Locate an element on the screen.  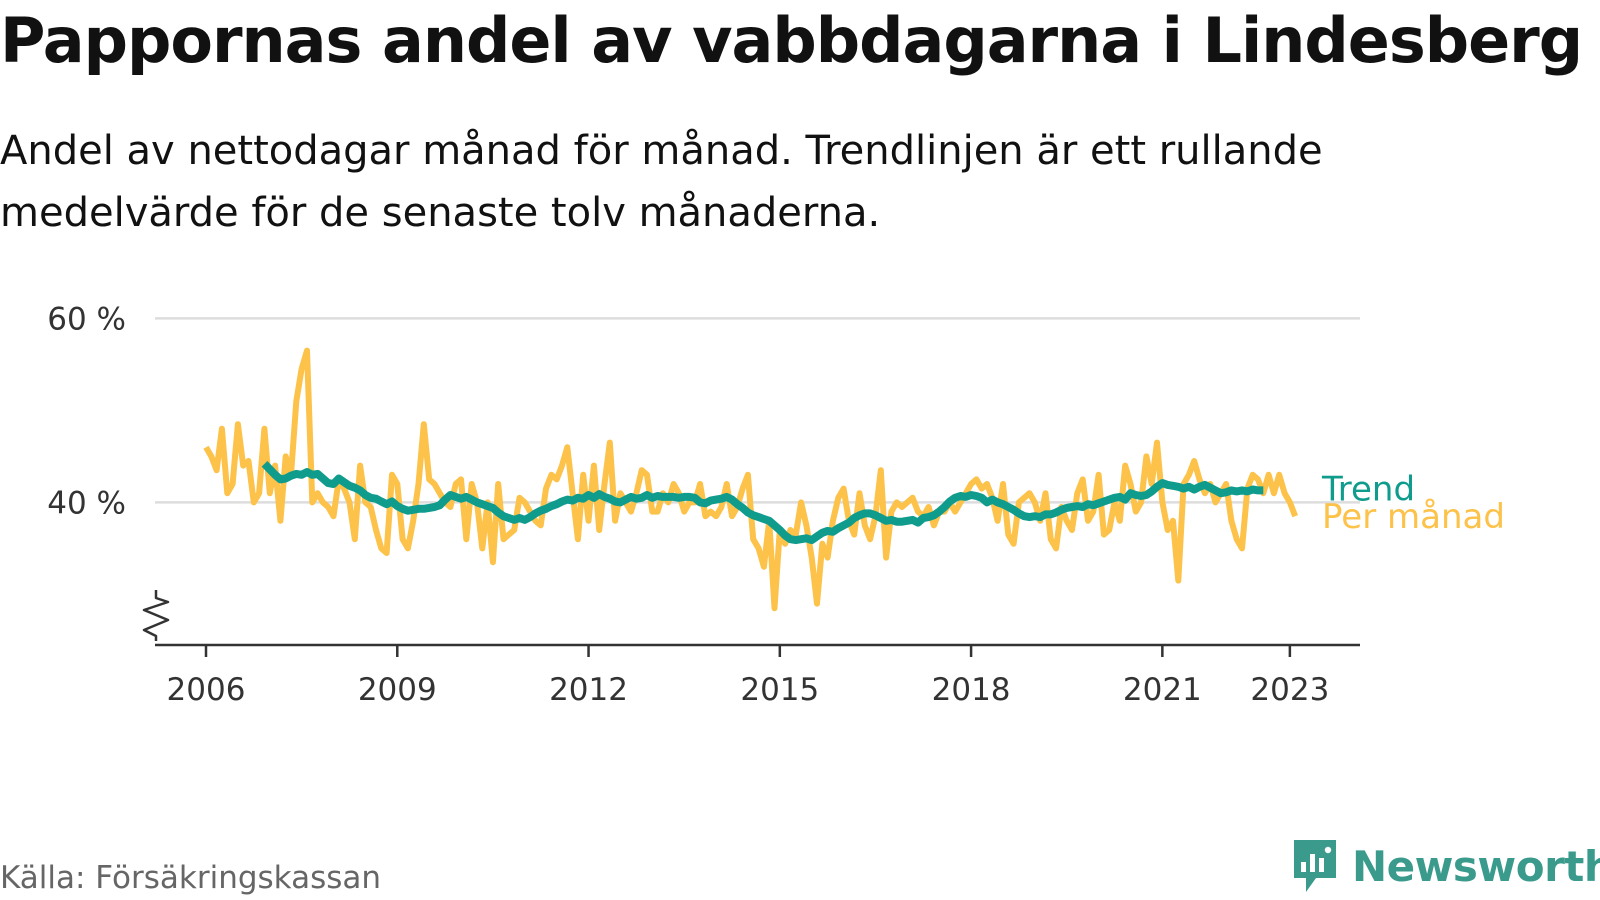
x-tick-label-0: 2006 is located at coordinates (206, 690).